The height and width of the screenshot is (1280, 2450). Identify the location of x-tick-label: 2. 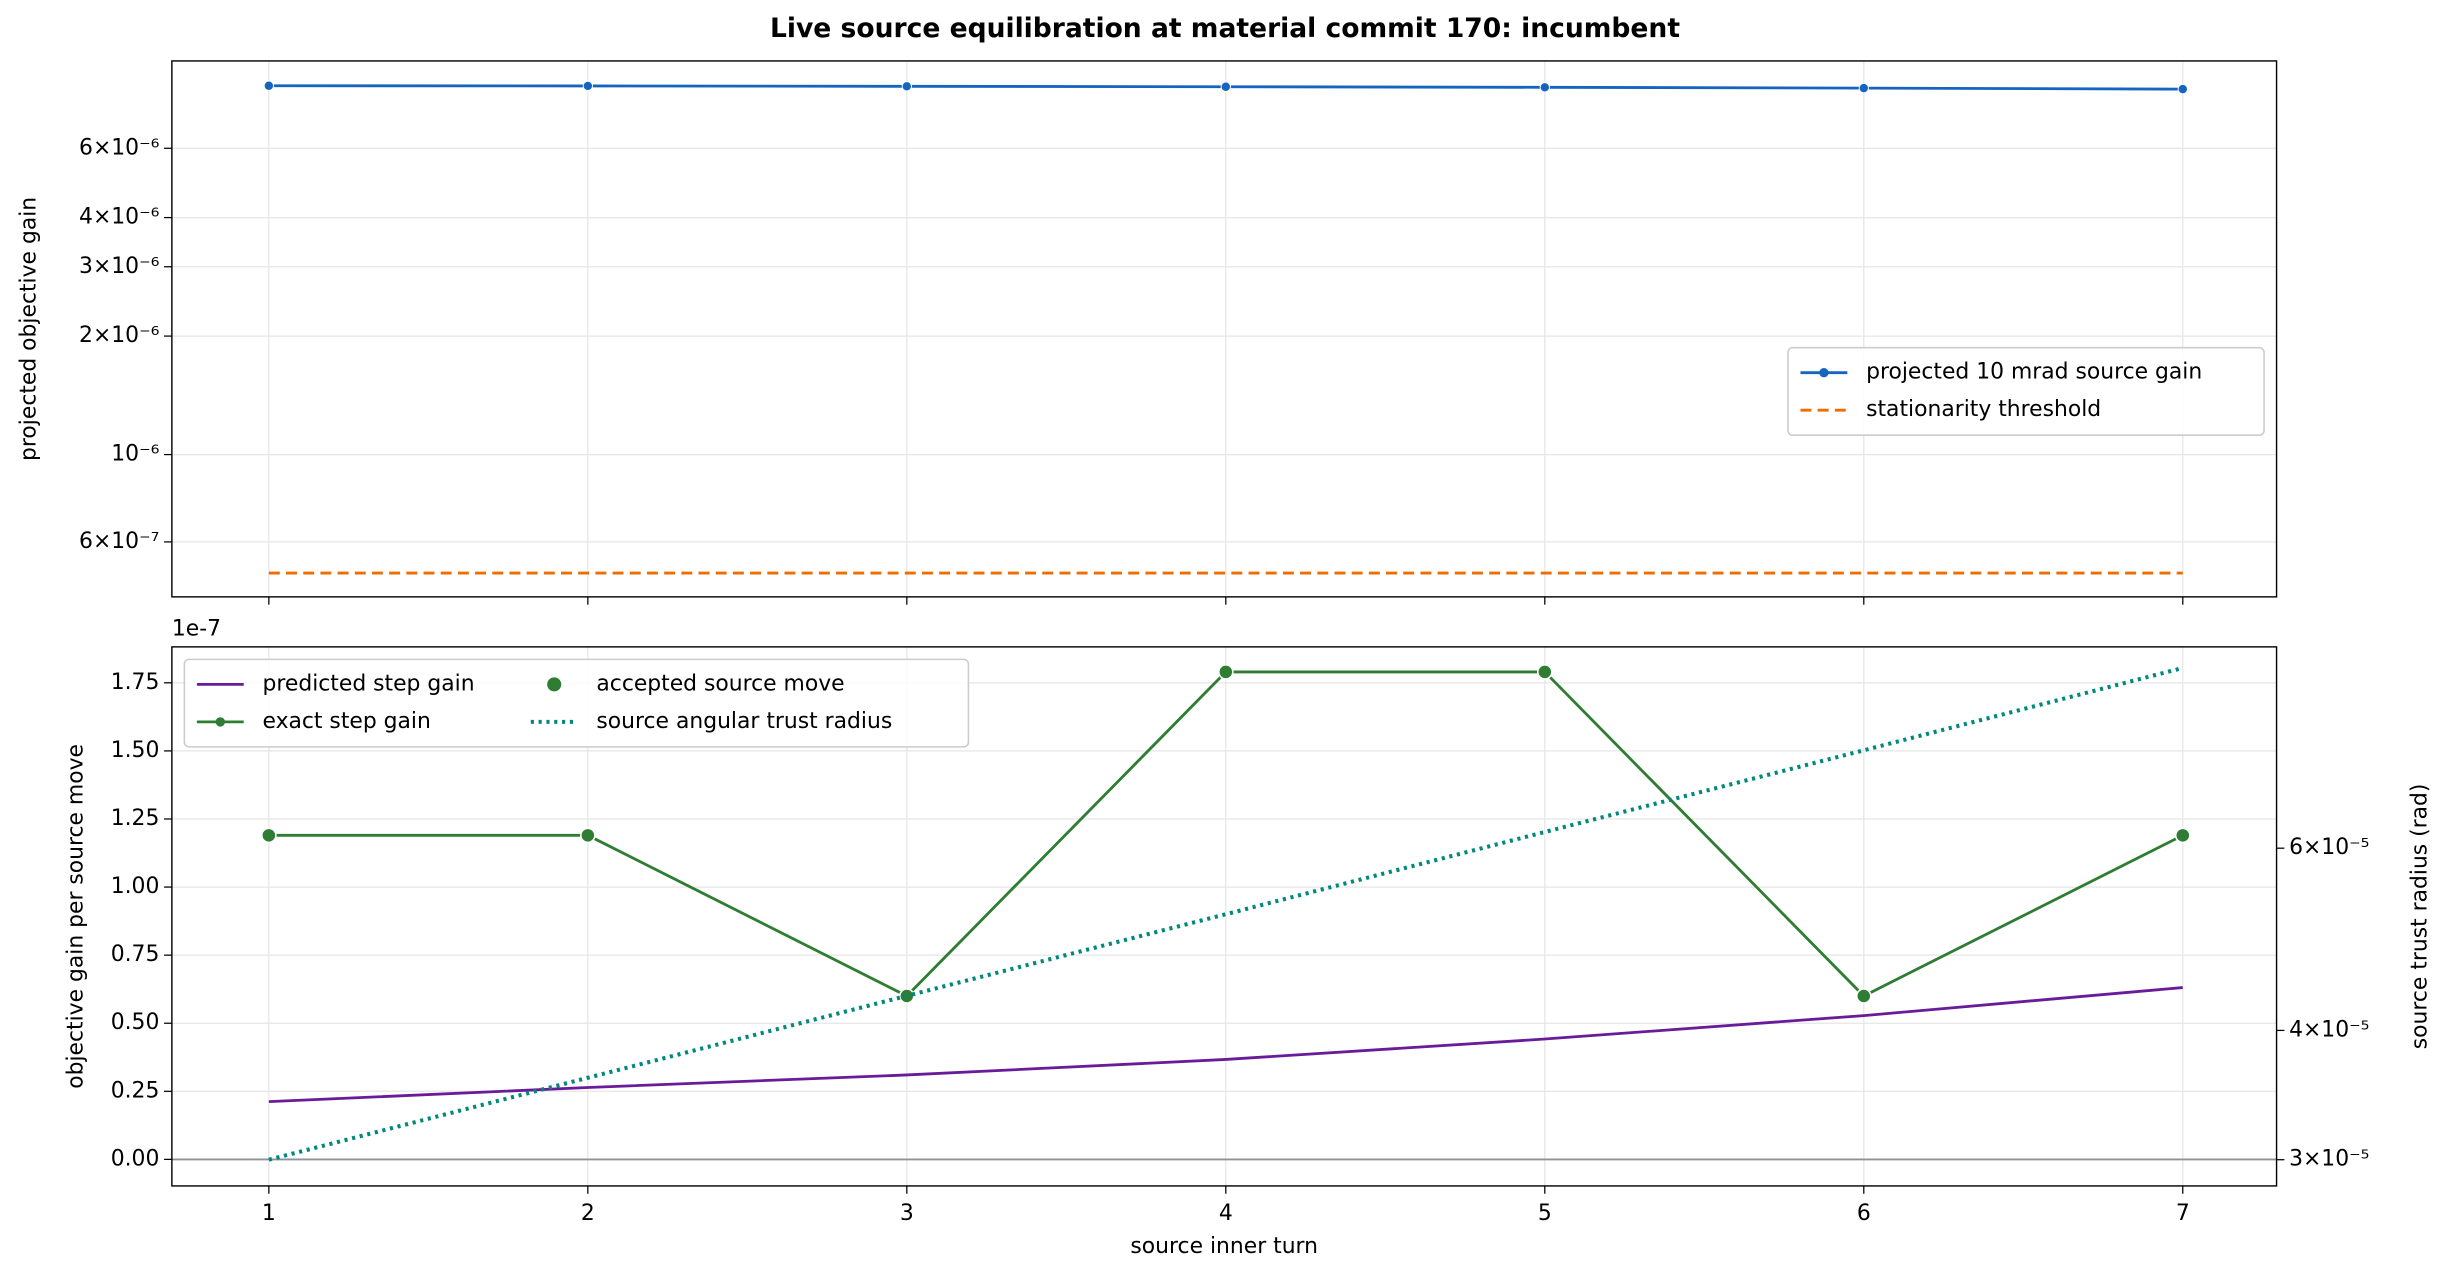
(588, 1213).